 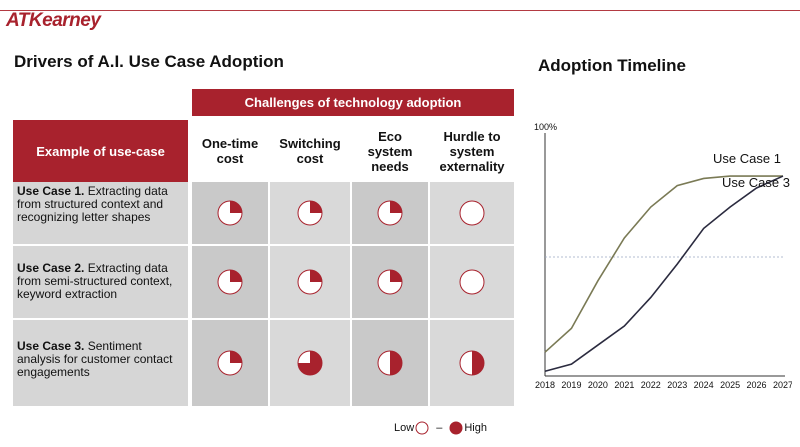 I want to click on x-tick-label: 2026, so click(x=757, y=385).